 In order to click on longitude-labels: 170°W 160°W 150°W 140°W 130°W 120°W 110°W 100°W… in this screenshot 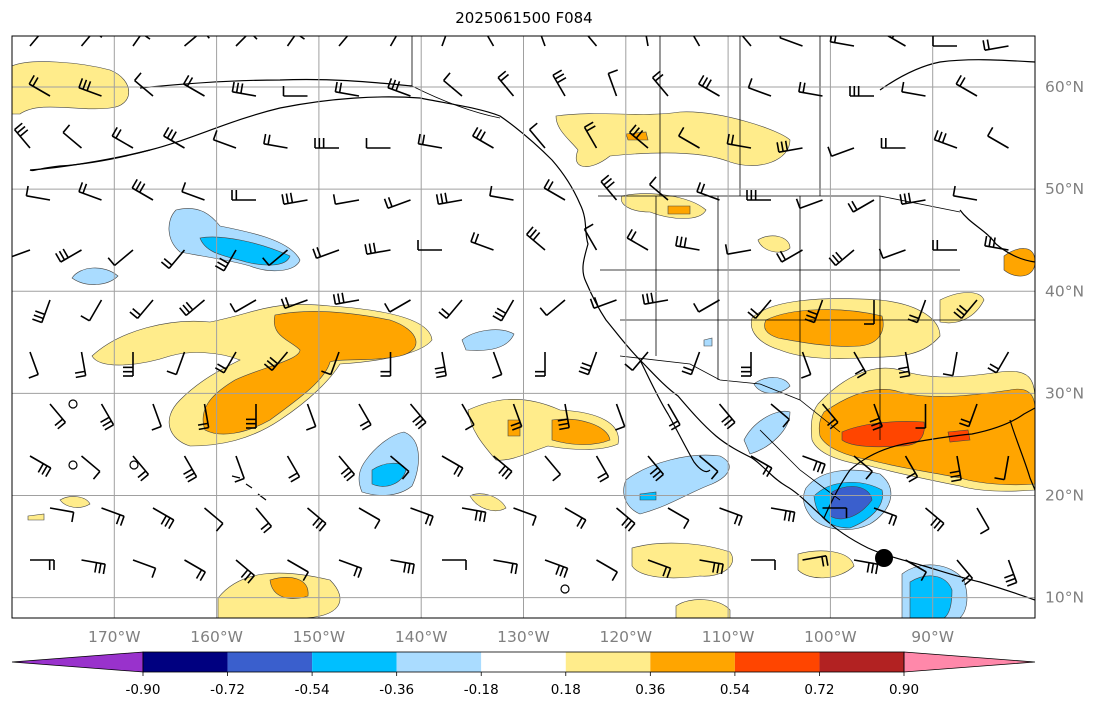, I will do `click(521, 637)`.